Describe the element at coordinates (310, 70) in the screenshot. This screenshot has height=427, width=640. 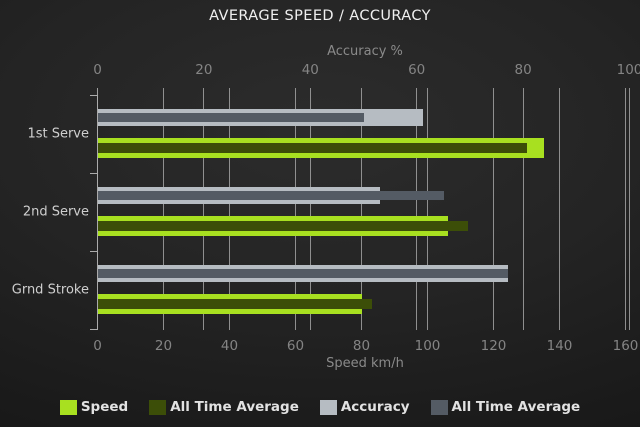
I see `top-axis-tick-label: 40` at that location.